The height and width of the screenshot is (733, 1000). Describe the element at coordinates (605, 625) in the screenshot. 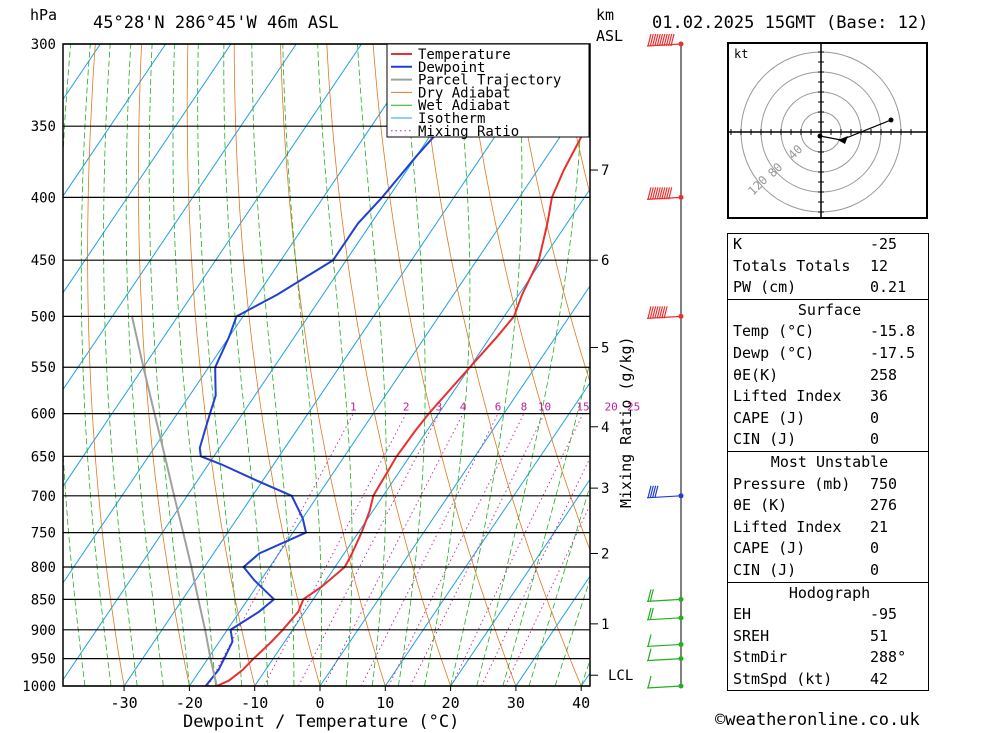

I see `km-tick-label: 1` at that location.